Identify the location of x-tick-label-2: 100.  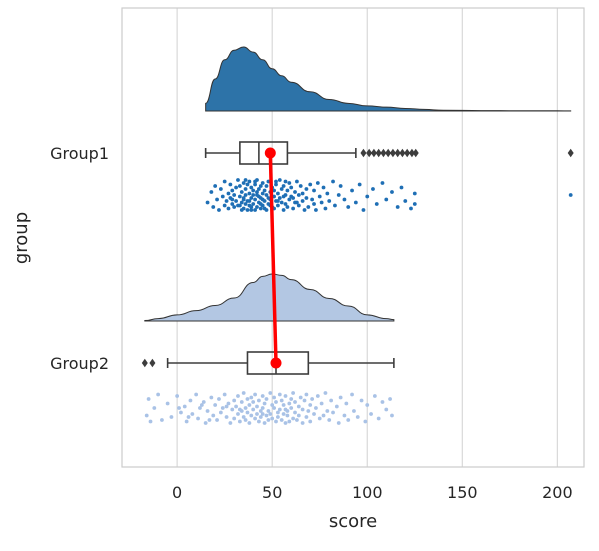
(367, 492).